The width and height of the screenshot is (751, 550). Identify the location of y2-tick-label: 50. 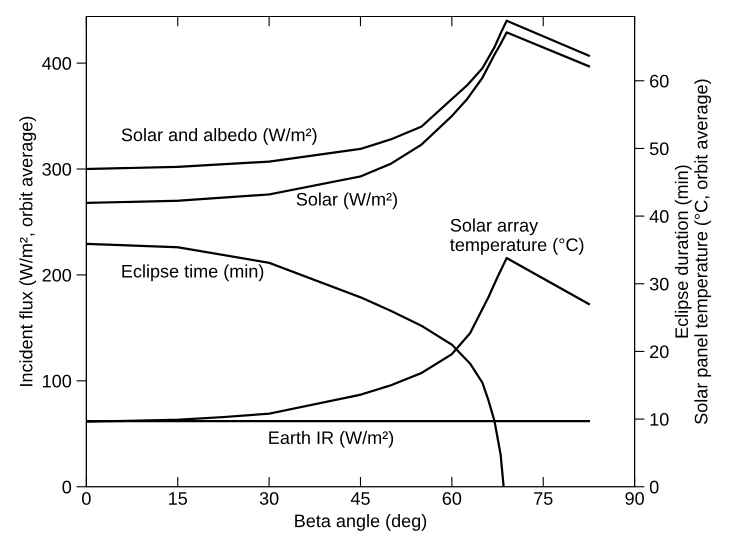
(659, 149).